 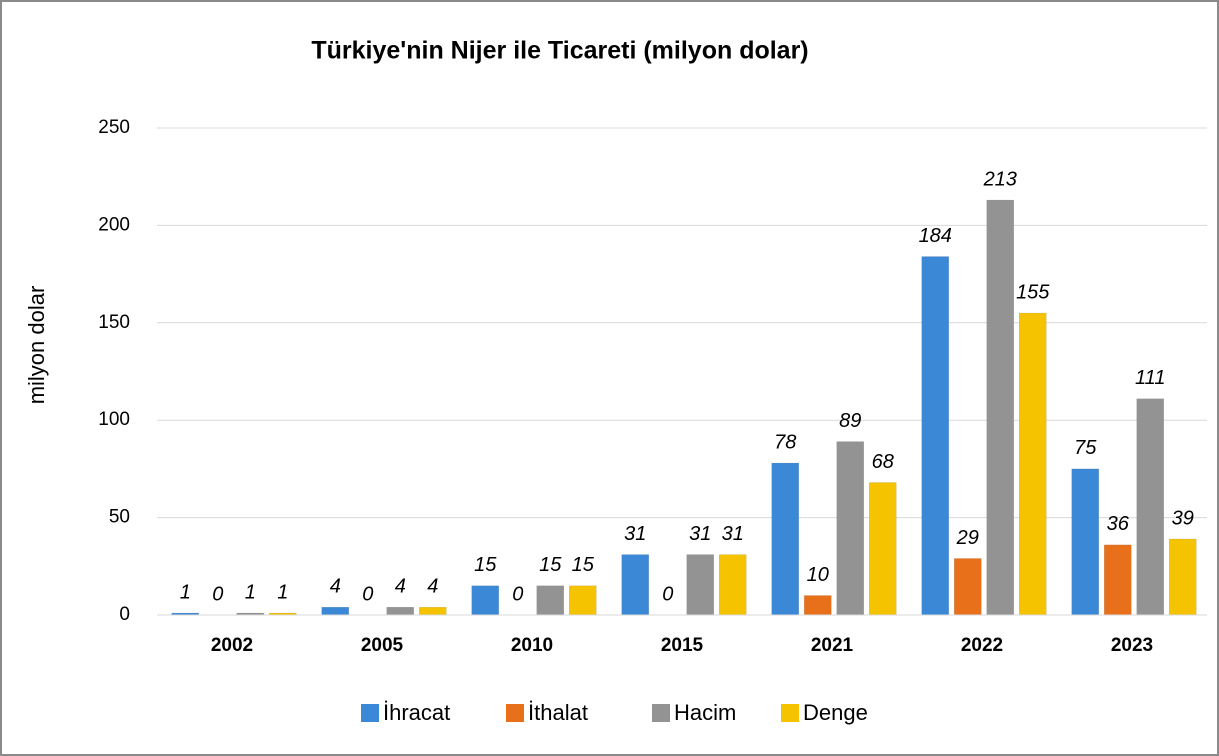 What do you see at coordinates (967, 538) in the screenshot?
I see `data-label: 29` at bounding box center [967, 538].